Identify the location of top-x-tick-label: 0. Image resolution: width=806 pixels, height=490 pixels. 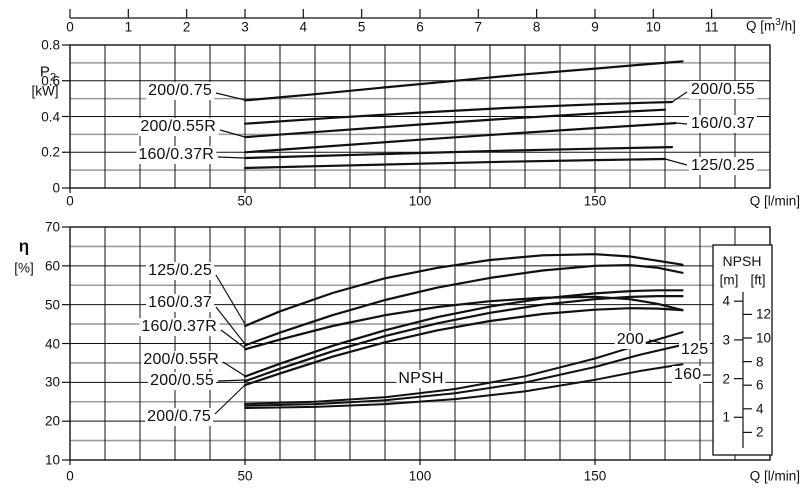
(70, 27).